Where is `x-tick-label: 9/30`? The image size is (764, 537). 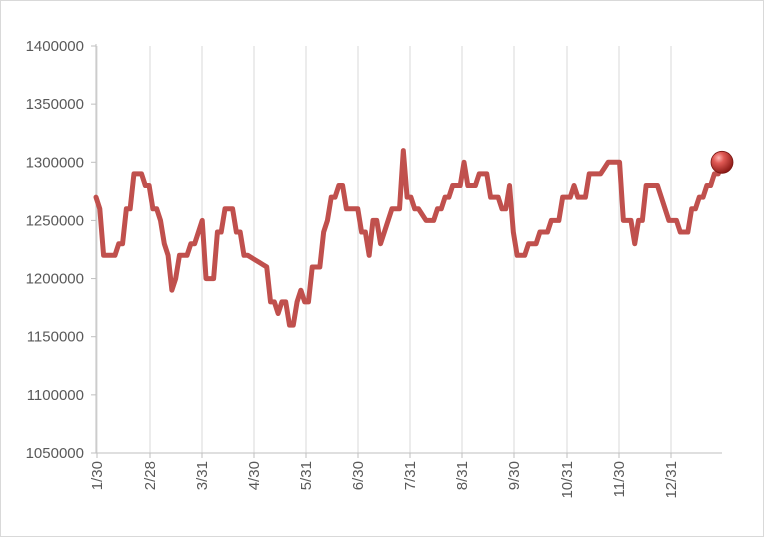
x-tick-label: 9/30 is located at coordinates (514, 475).